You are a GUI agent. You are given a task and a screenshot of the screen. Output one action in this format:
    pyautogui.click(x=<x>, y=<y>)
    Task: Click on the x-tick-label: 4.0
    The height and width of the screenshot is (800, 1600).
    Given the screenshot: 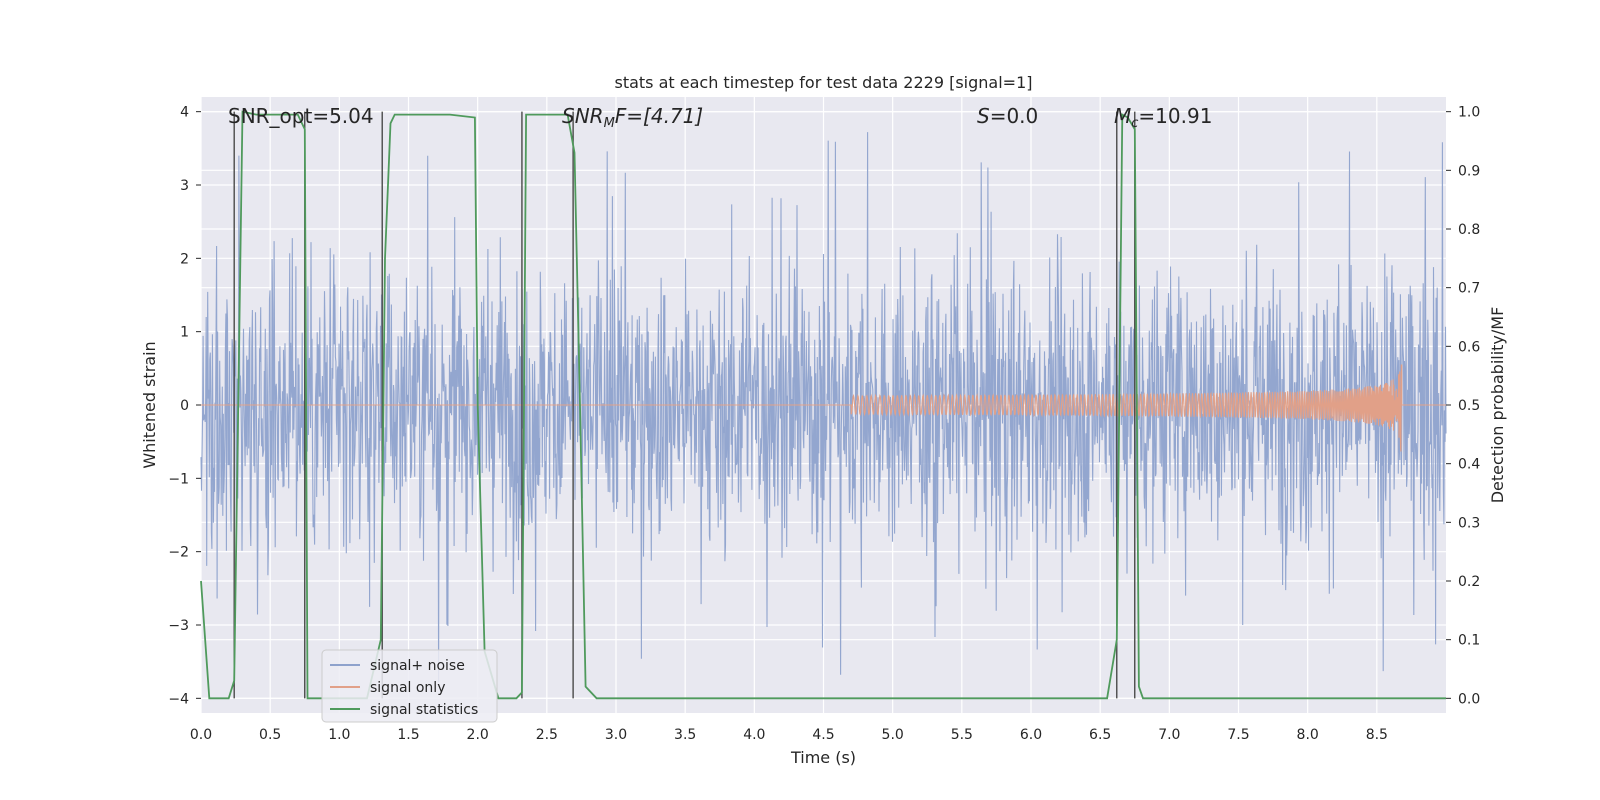 What is the action you would take?
    pyautogui.click(x=754, y=735)
    